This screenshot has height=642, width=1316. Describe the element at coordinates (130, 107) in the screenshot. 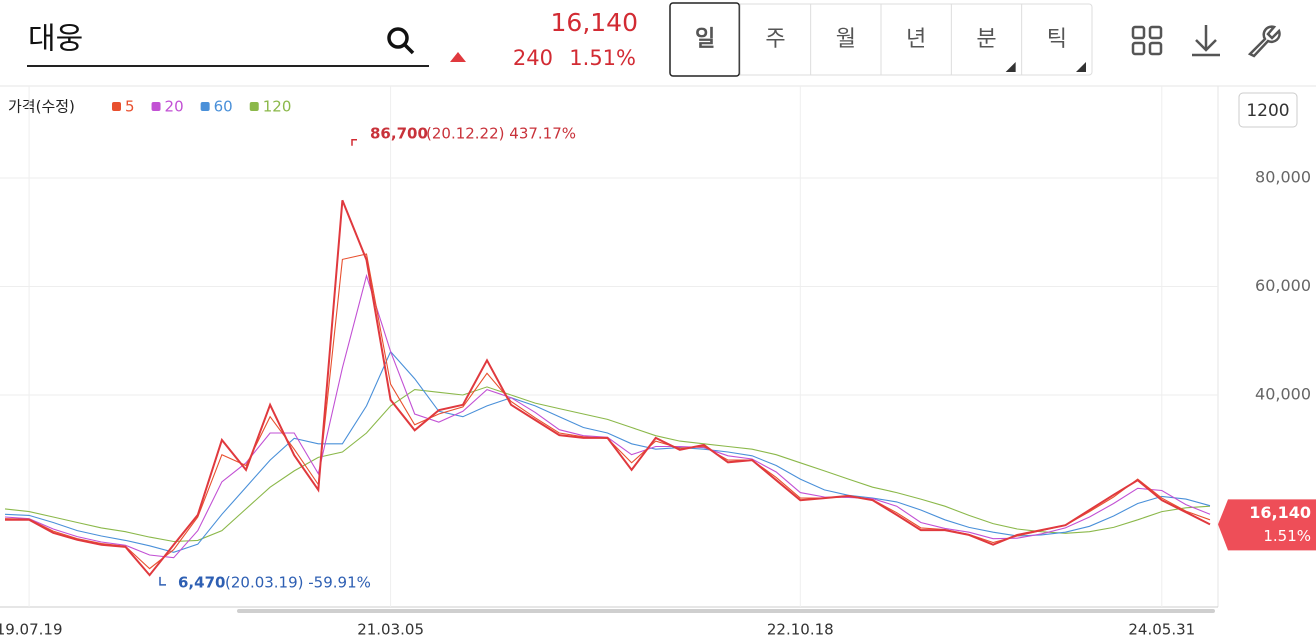

I see `legend-label: 5` at that location.